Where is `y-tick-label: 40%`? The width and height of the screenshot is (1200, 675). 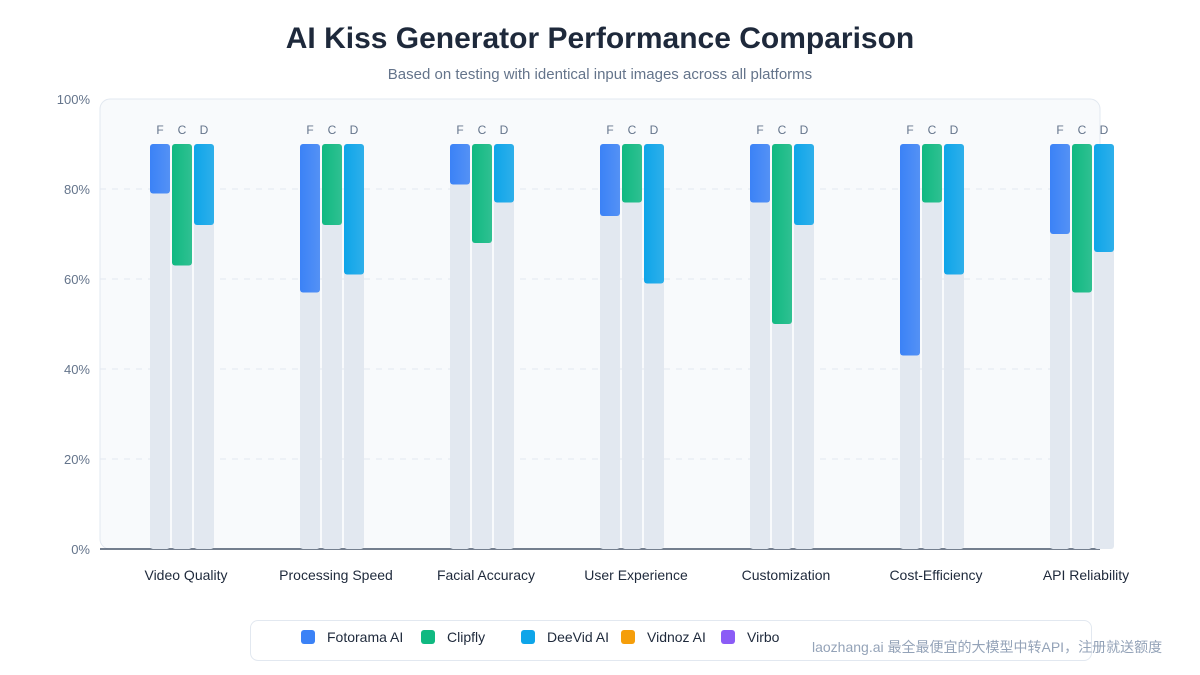
y-tick-label: 40% is located at coordinates (77, 369).